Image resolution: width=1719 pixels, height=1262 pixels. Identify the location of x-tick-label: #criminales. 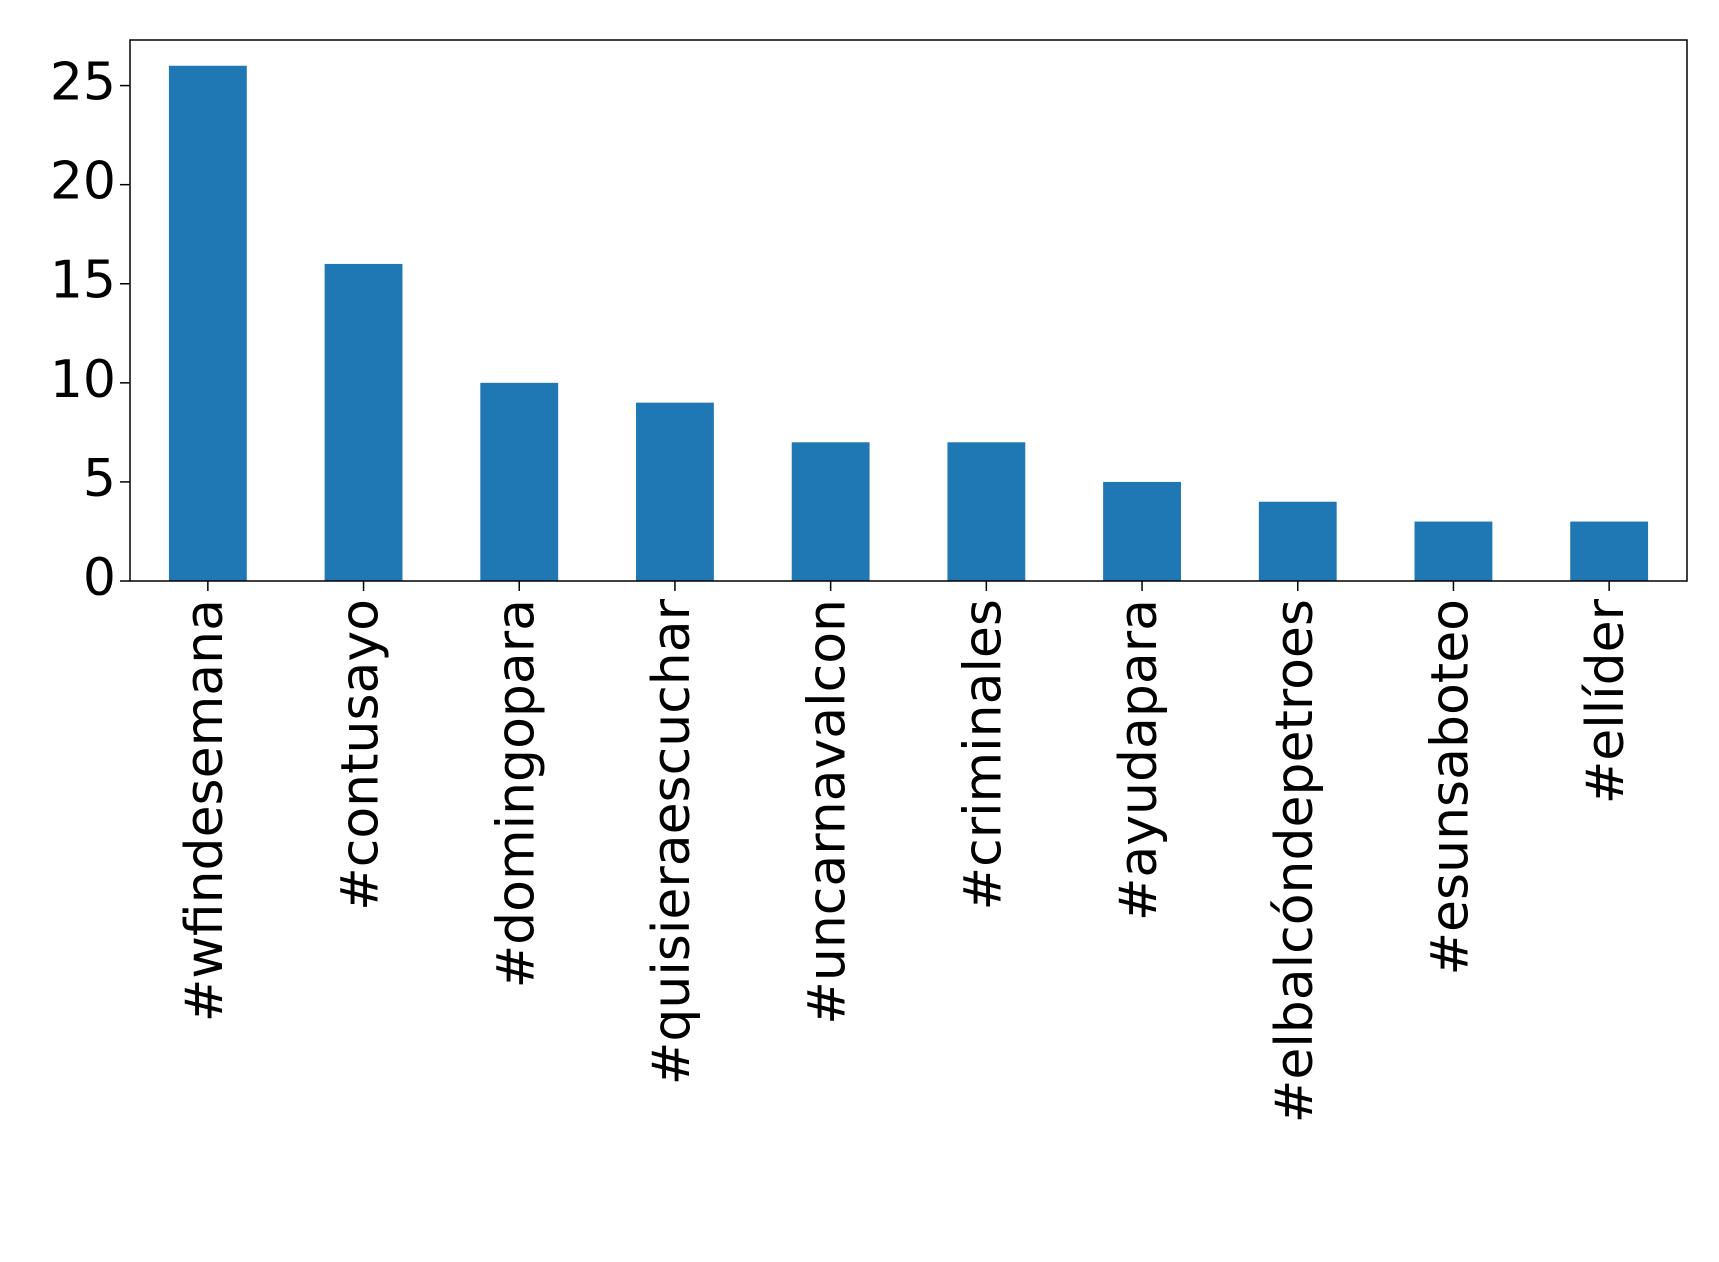
(983, 754).